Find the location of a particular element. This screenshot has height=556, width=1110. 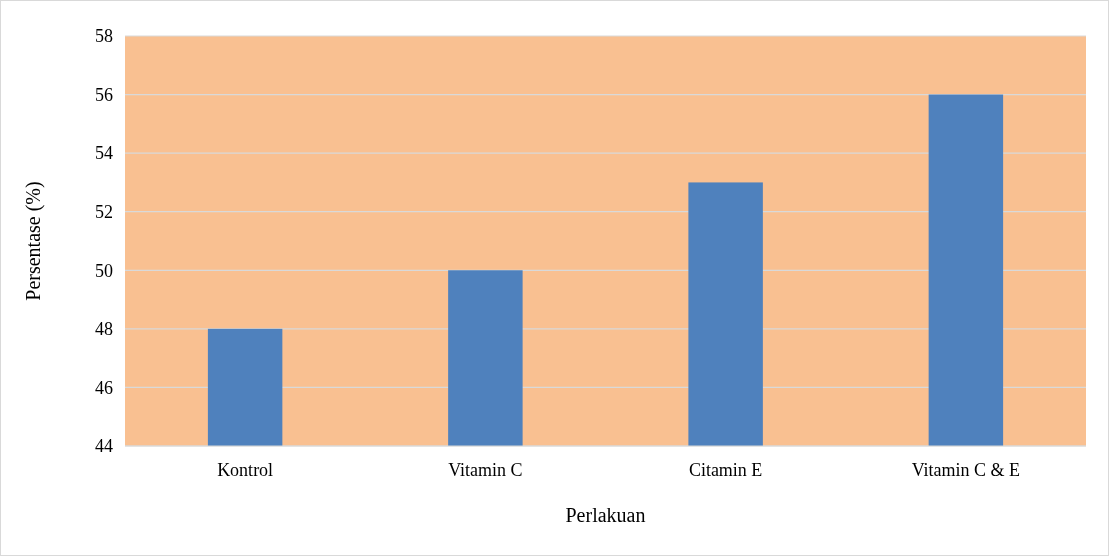

y-tick-label: 48 is located at coordinates (104, 329).